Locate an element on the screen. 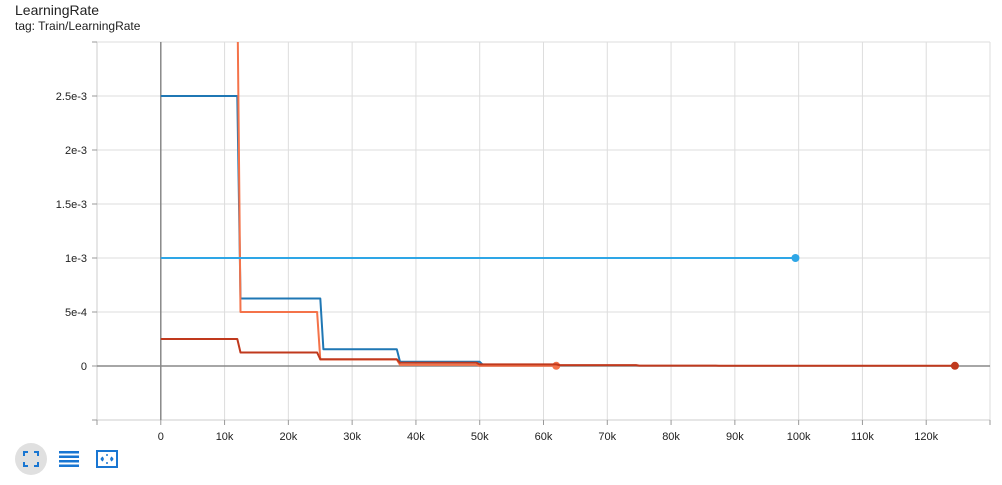 The width and height of the screenshot is (1002, 485). toggle-log-scale-button is located at coordinates (69, 459).